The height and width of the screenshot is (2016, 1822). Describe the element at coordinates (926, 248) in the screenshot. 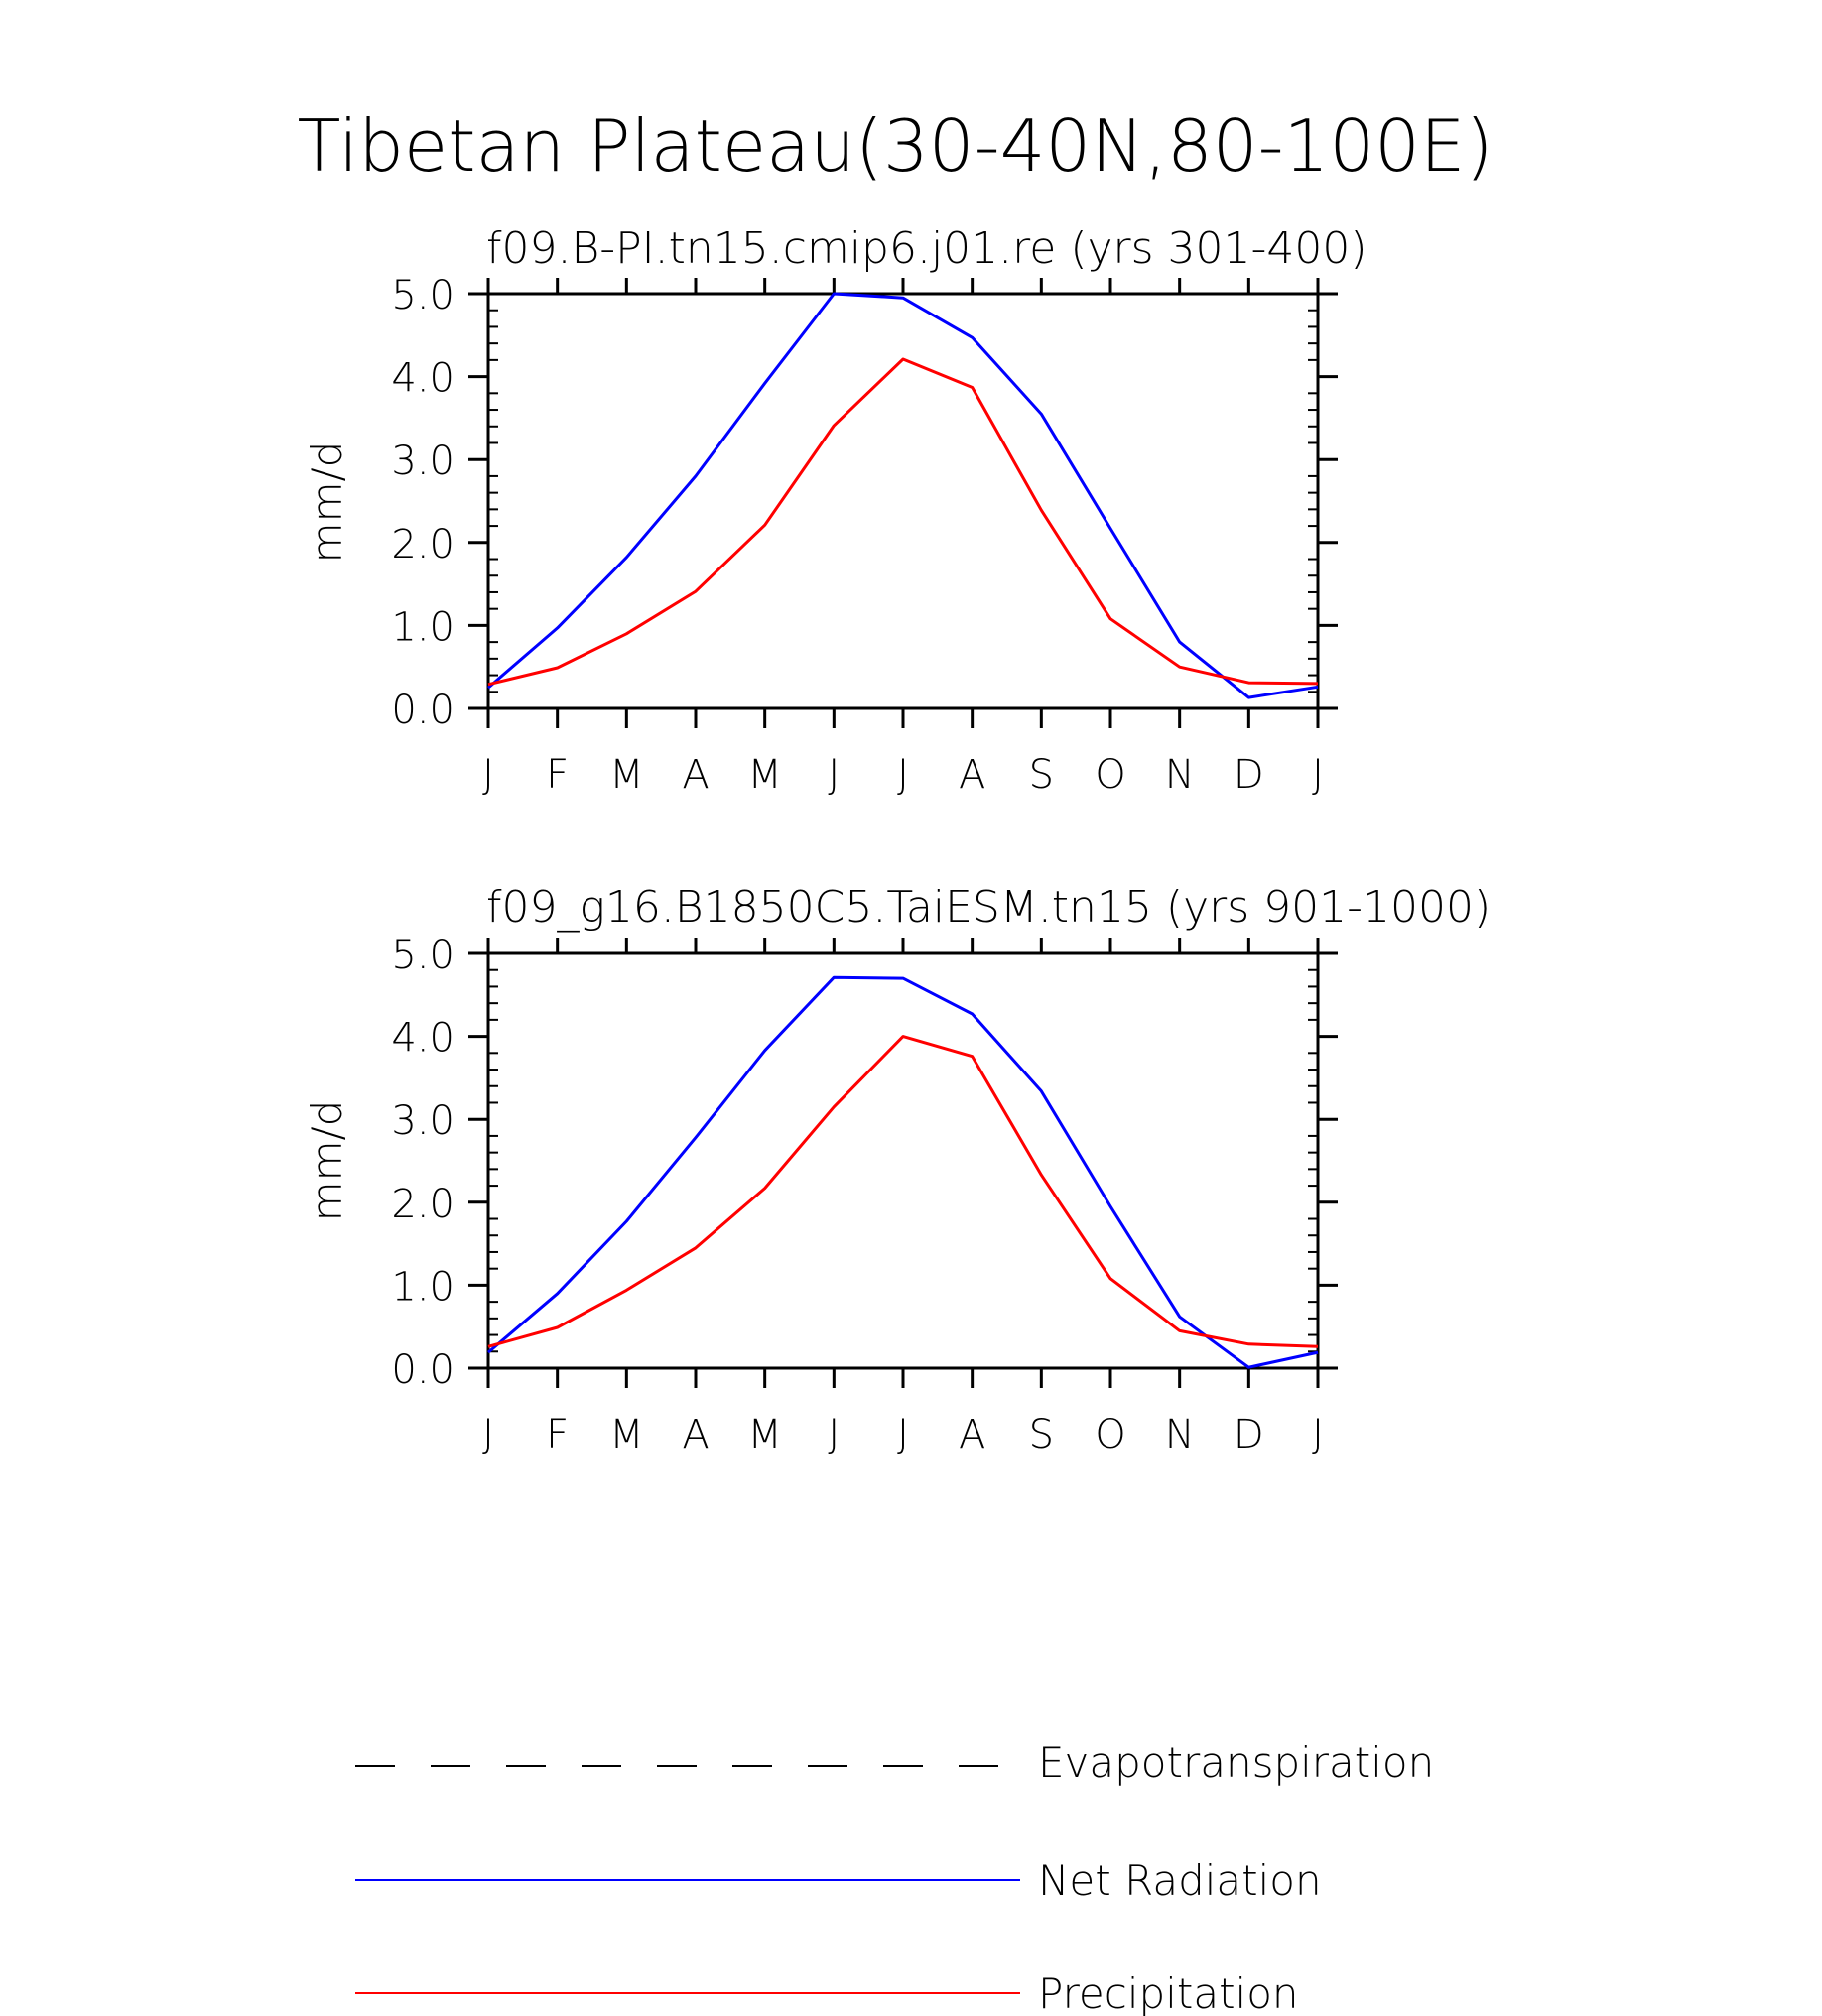

I see `plot-title: f09.B-PI.tn15.cmip6.j01.re (yrs 301-400)` at that location.